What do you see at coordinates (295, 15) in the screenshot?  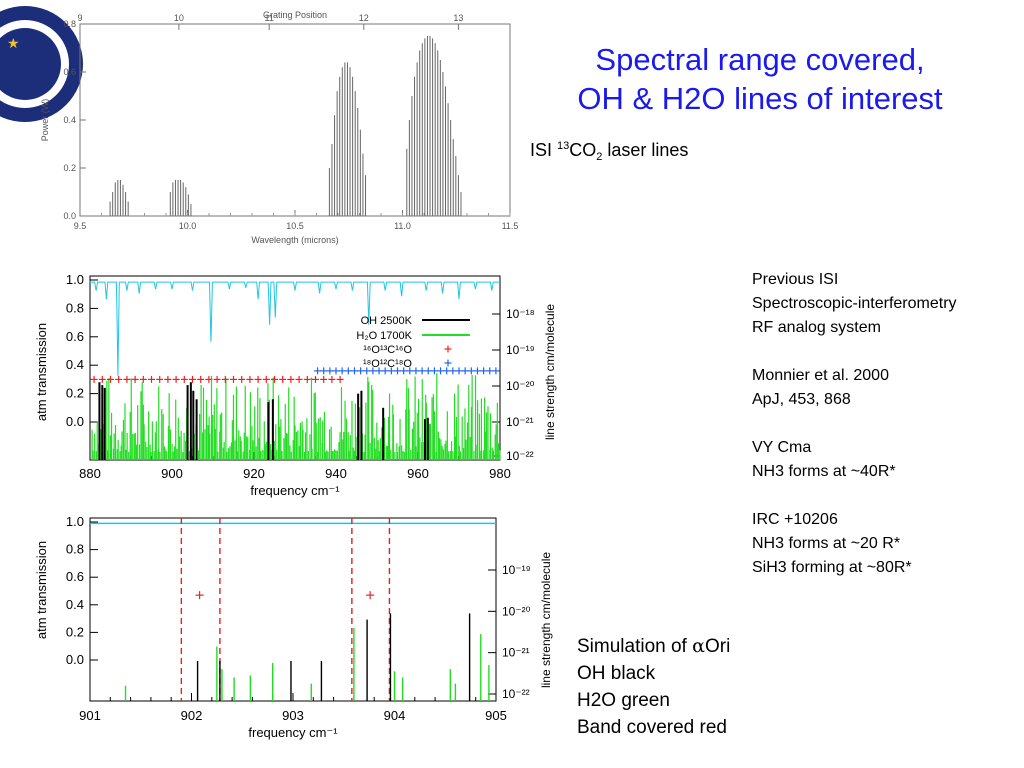 I see `chart-title: Grating Position` at bounding box center [295, 15].